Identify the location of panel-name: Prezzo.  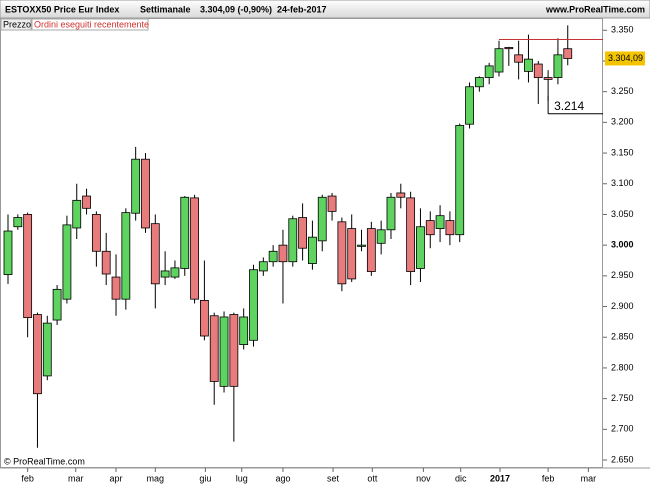
(17, 24).